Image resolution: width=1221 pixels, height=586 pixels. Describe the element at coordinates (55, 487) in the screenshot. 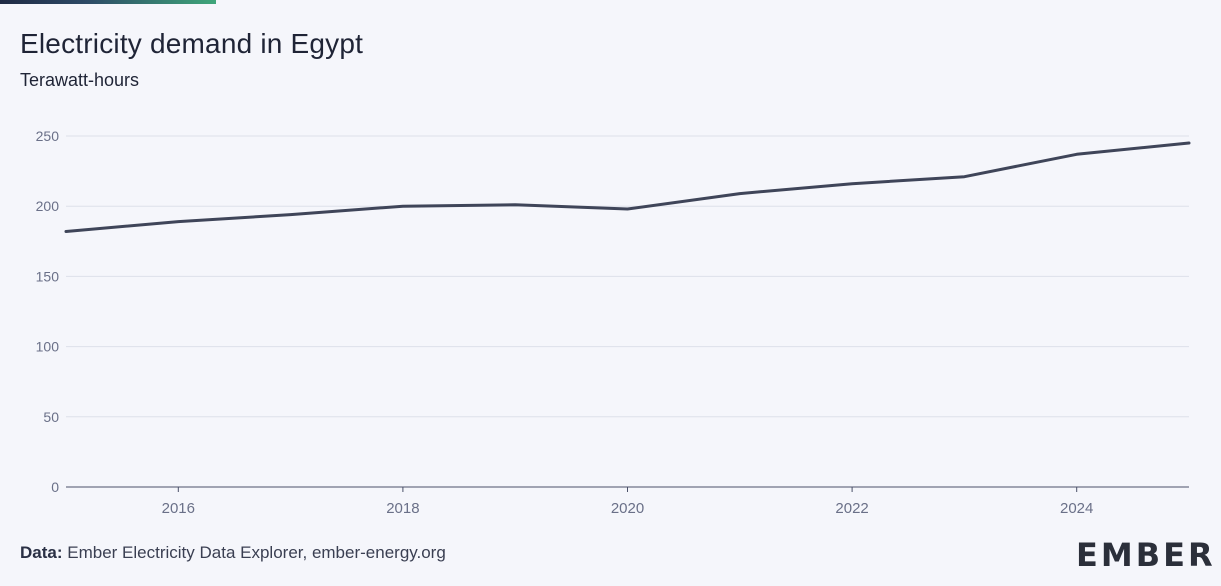

I see `y-tick-label: 0` at that location.